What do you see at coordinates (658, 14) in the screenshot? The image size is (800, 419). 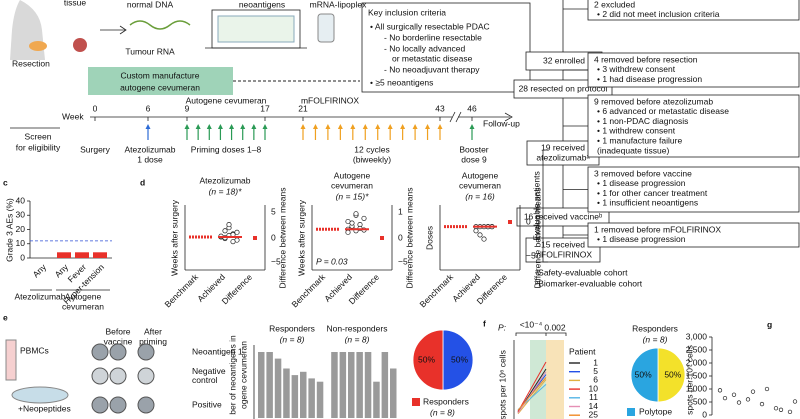 I see `label: • 2 did not meet inclusion criteria` at bounding box center [658, 14].